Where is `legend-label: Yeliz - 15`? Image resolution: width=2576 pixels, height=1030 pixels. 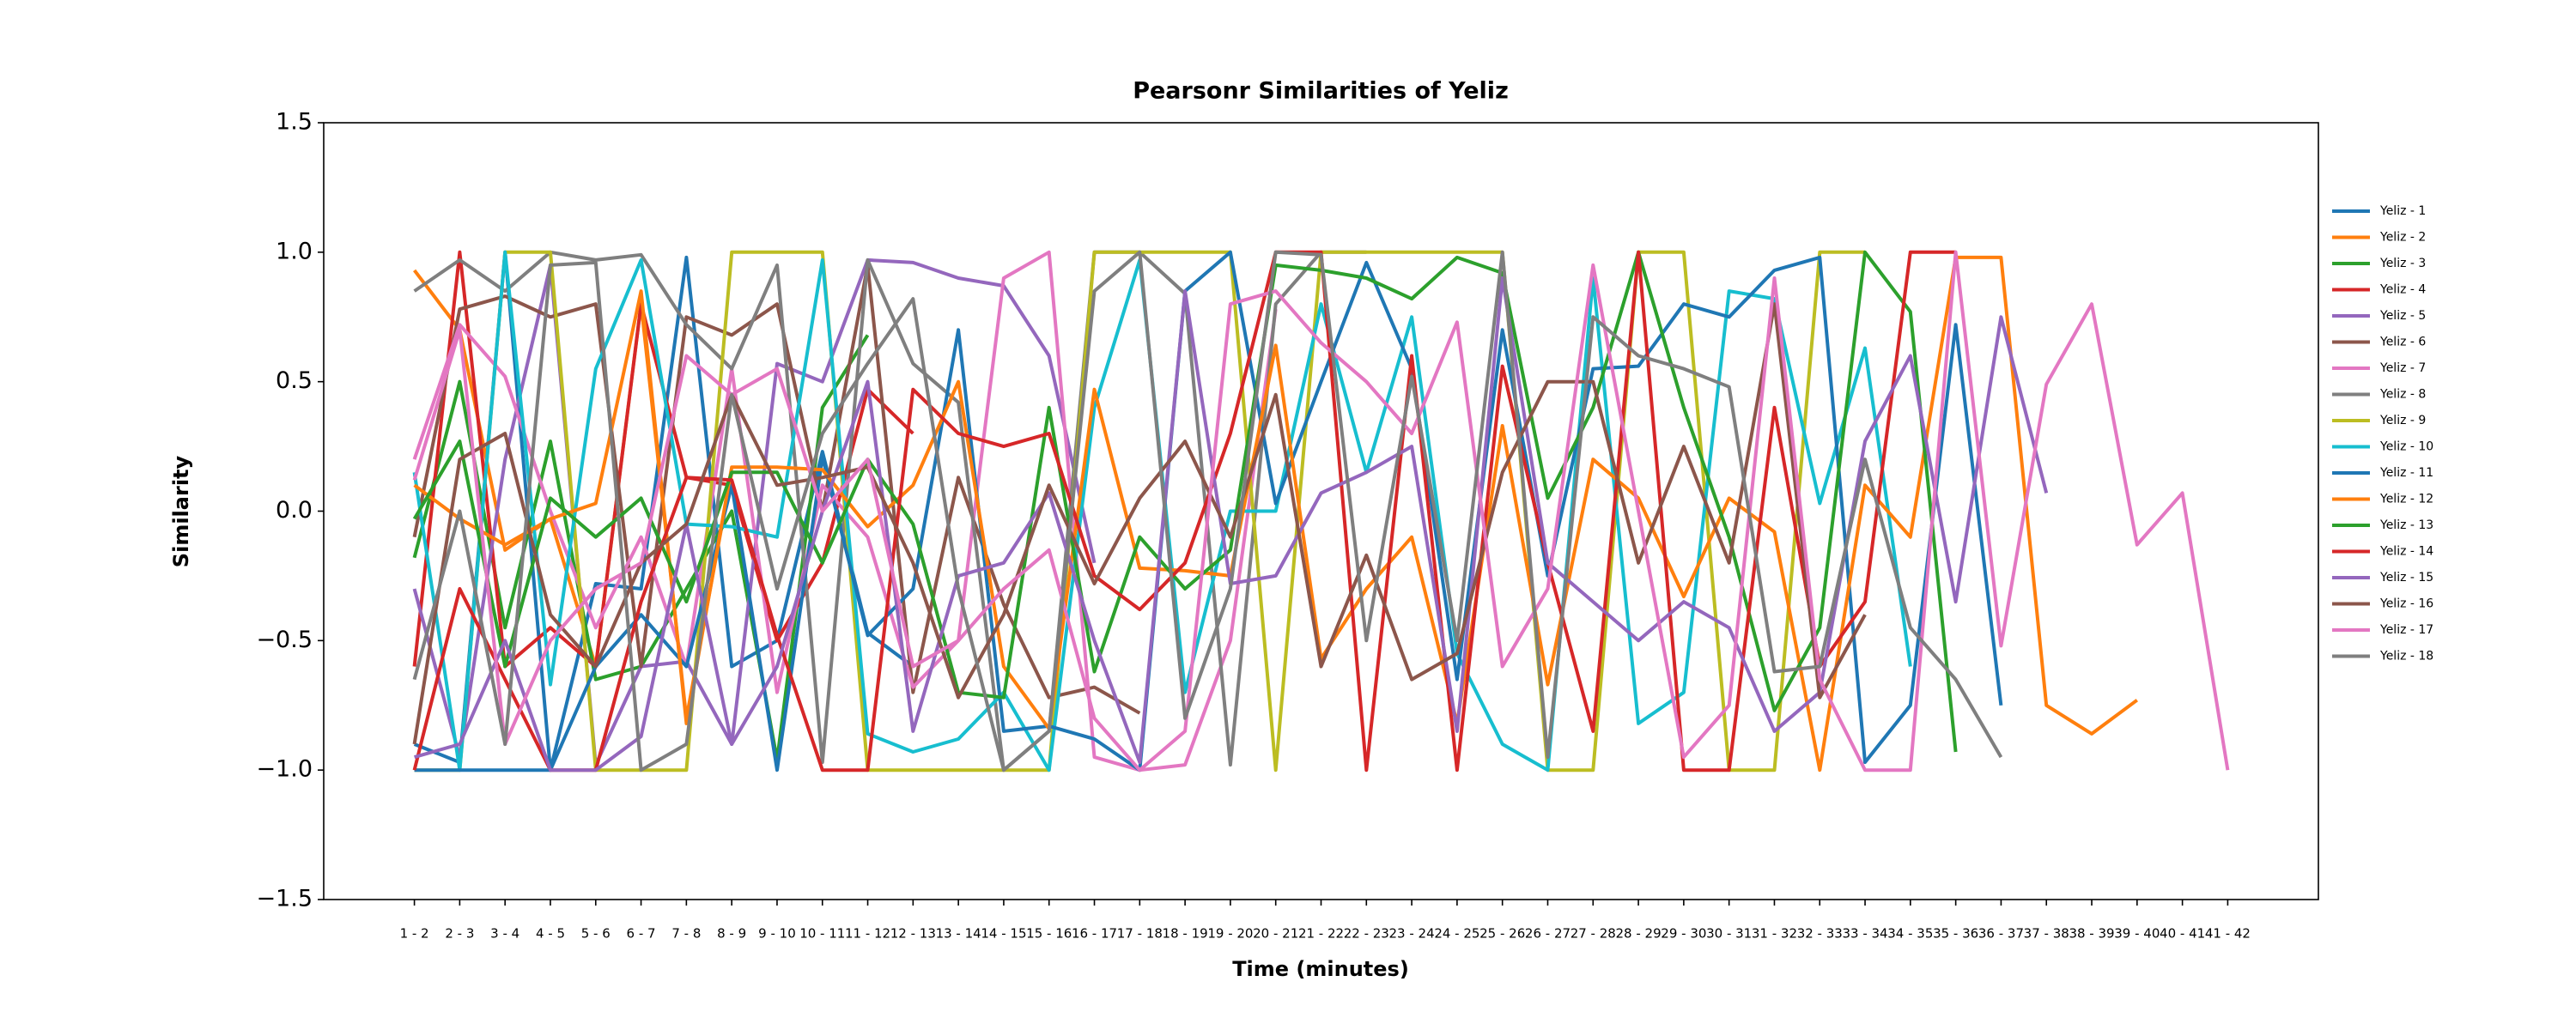
legend-label: Yeliz - 15 is located at coordinates (2406, 578).